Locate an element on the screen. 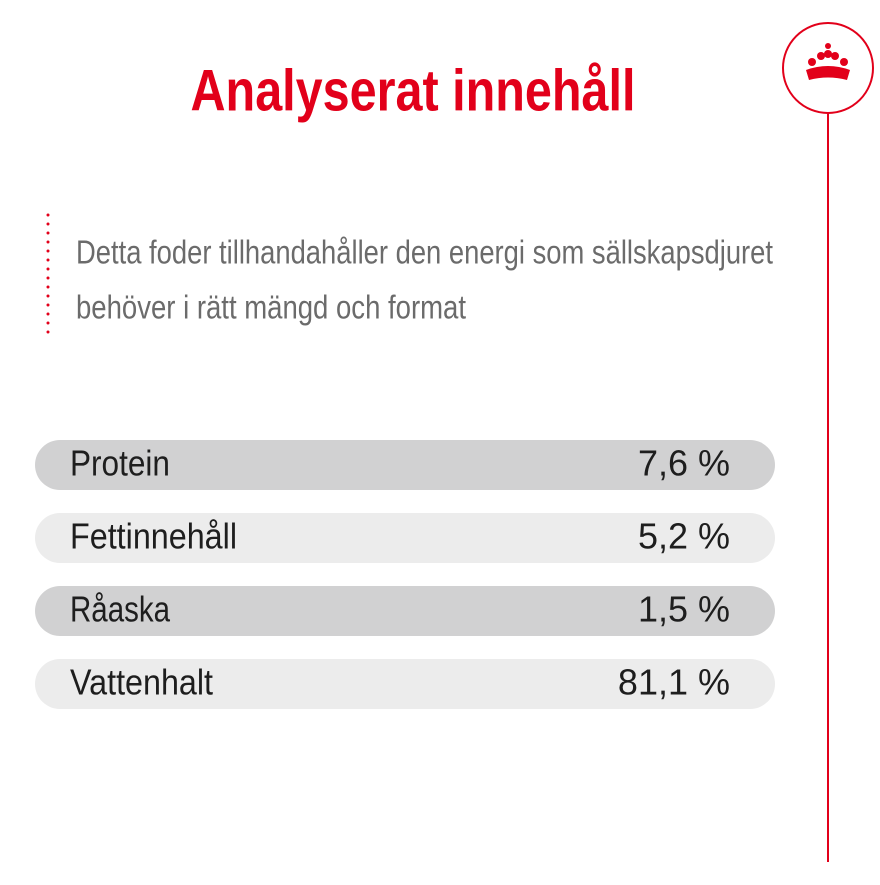 The height and width of the screenshot is (885, 880). row-label: Fettinnehåll is located at coordinates (153, 536).